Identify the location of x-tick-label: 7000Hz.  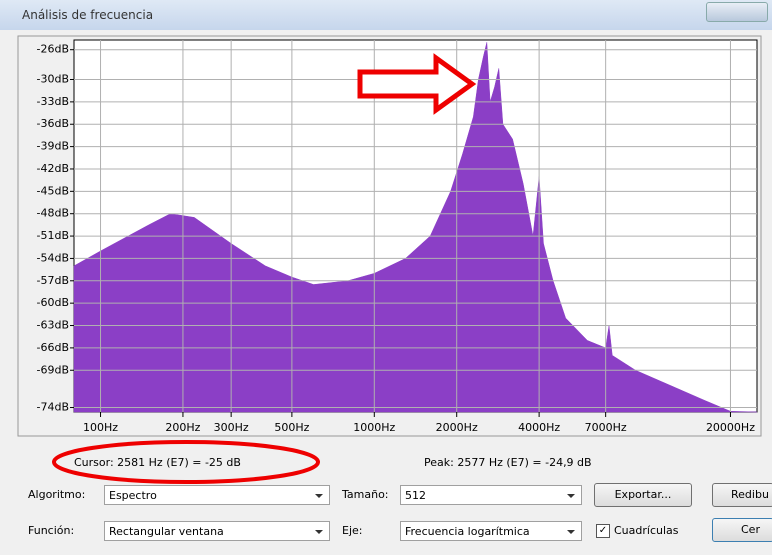
(606, 427).